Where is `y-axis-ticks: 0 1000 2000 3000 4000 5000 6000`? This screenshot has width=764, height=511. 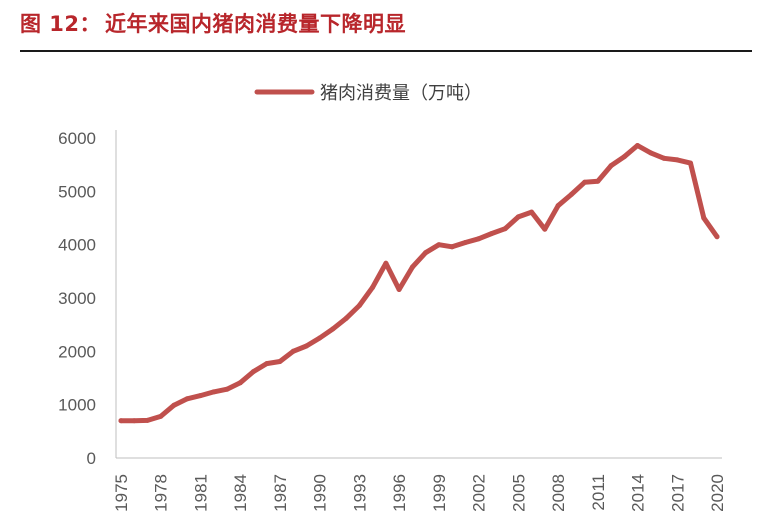 y-axis-ticks: 0 1000 2000 3000 4000 5000 6000 is located at coordinates (77, 298).